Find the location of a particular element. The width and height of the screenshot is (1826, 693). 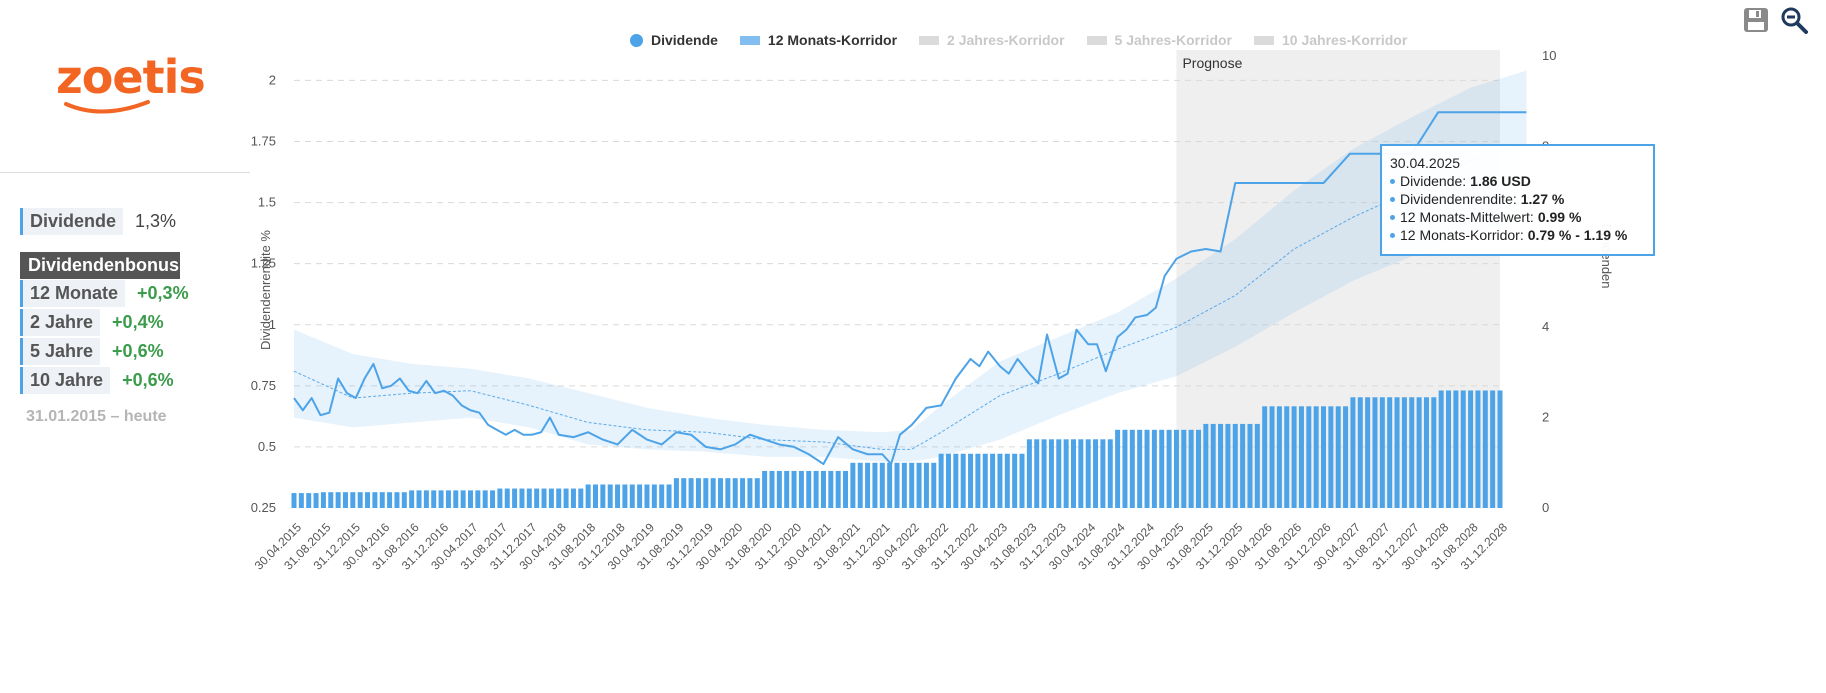

dividend-bonus-title: Dividendenbonus is located at coordinates (100, 265).